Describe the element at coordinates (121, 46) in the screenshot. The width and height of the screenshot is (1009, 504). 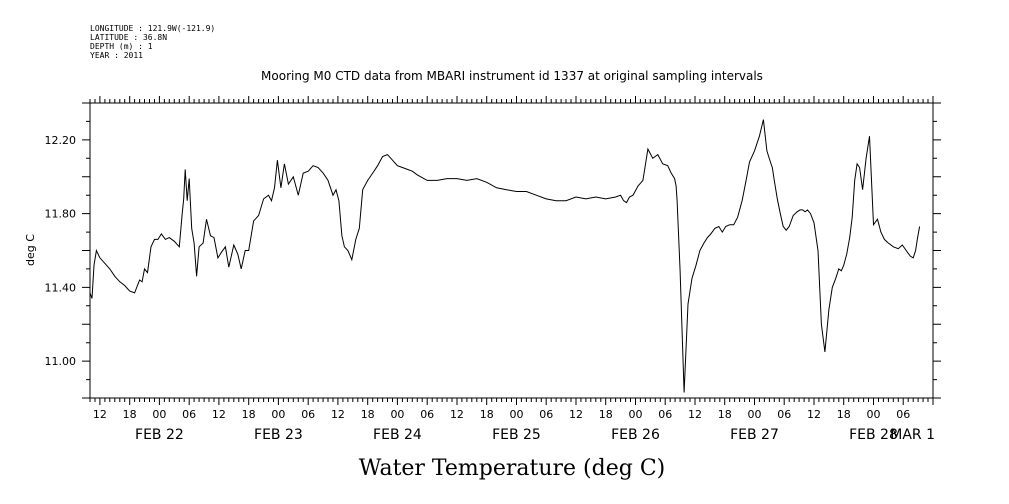
I see `depth-label: DEPTH (m) : 1` at that location.